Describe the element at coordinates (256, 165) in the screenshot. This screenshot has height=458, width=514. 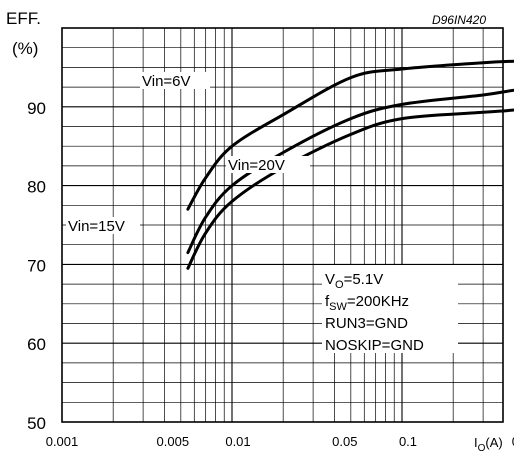
I see `series-label-20v: Vin=20V` at that location.